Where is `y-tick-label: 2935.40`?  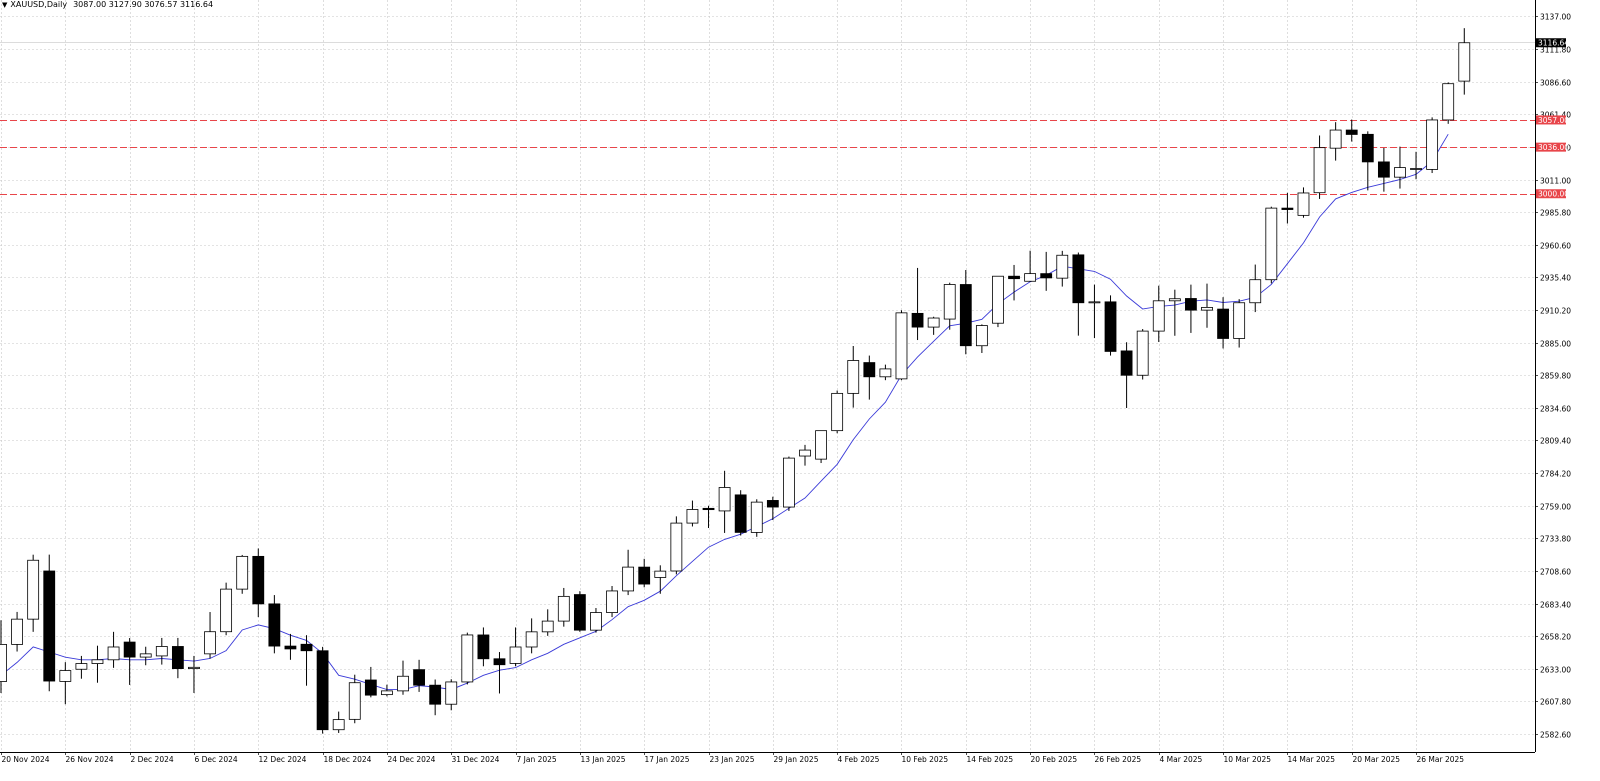
y-tick-label: 2935.40 is located at coordinates (1555, 278).